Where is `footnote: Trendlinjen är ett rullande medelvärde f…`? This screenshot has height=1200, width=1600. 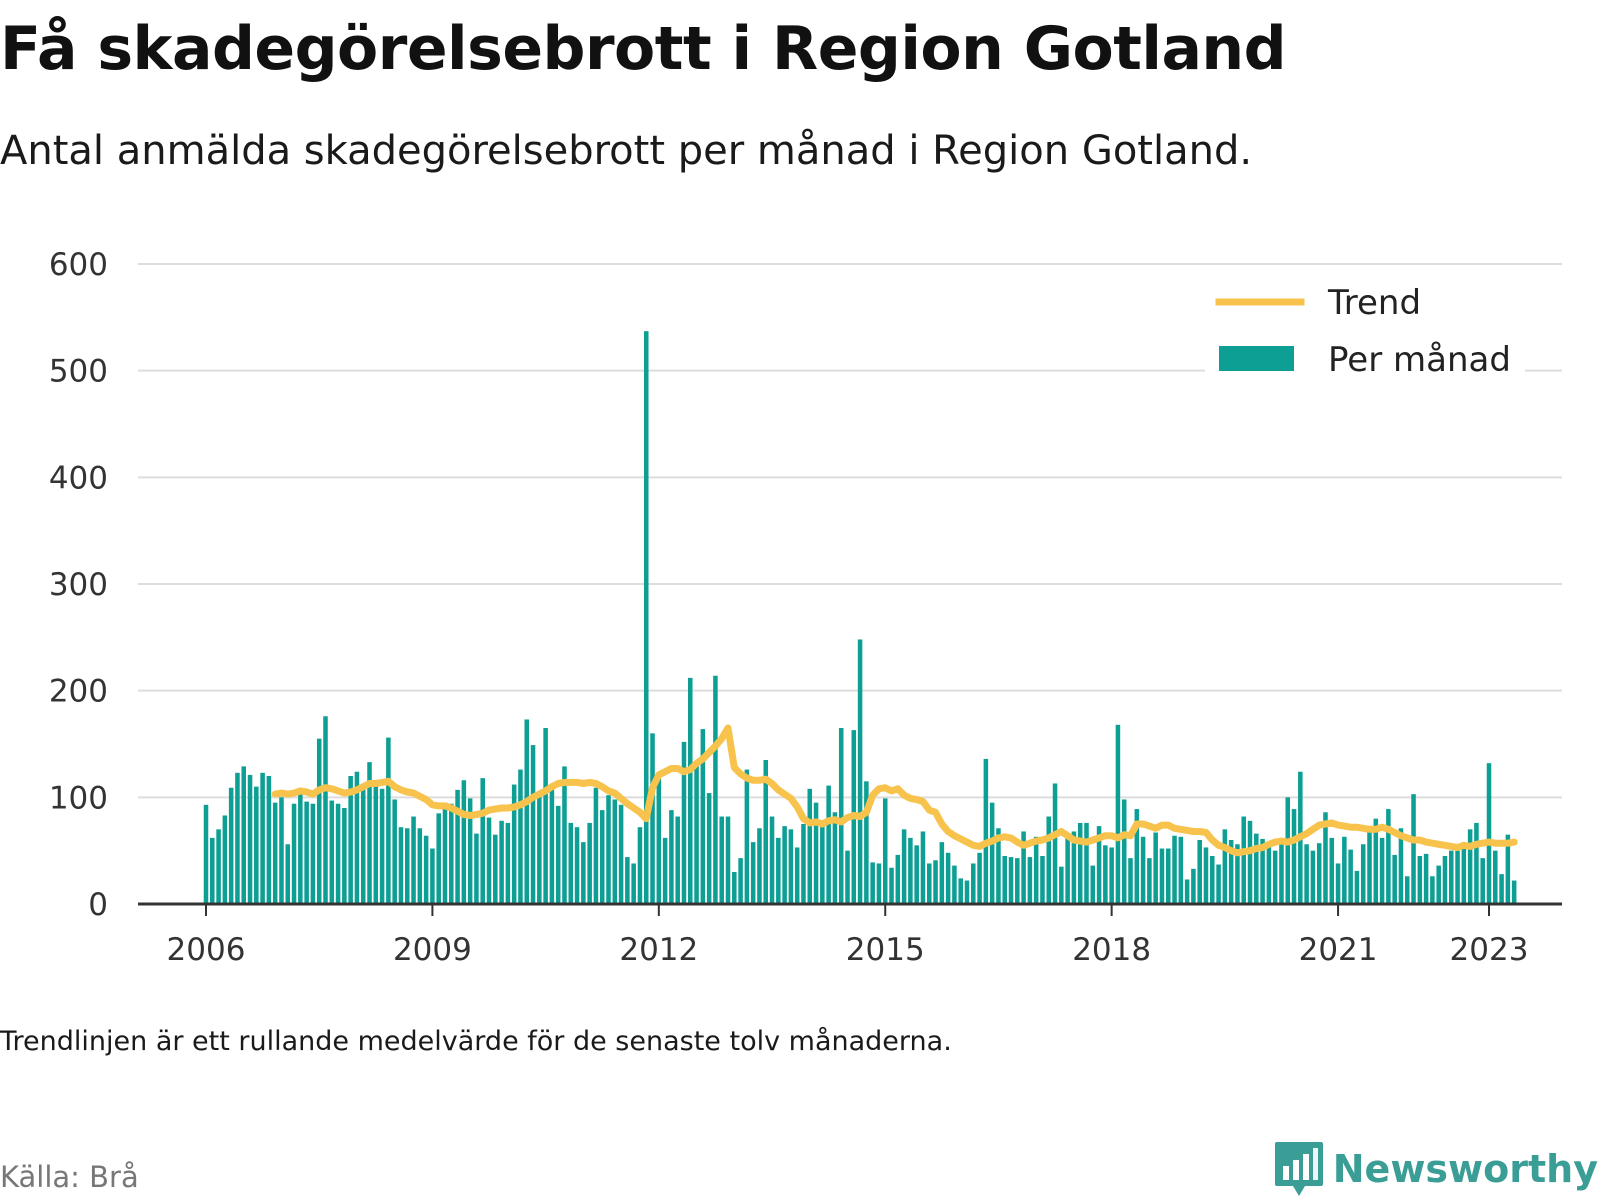 footnote: Trendlinjen är ett rullande medelvärde f… is located at coordinates (476, 1041).